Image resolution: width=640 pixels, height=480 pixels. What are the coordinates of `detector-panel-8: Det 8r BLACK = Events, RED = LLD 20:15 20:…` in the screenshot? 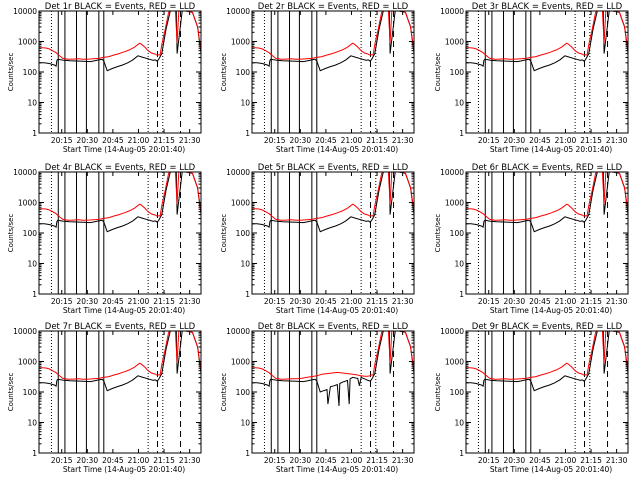 It's located at (317, 398).